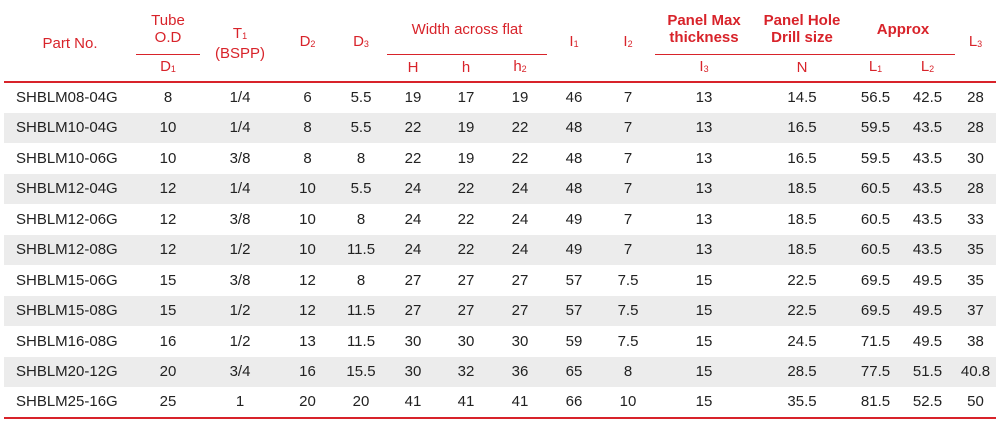  Describe the element at coordinates (168, 30) in the screenshot. I see `header-tube-od: Tube O.D` at that location.